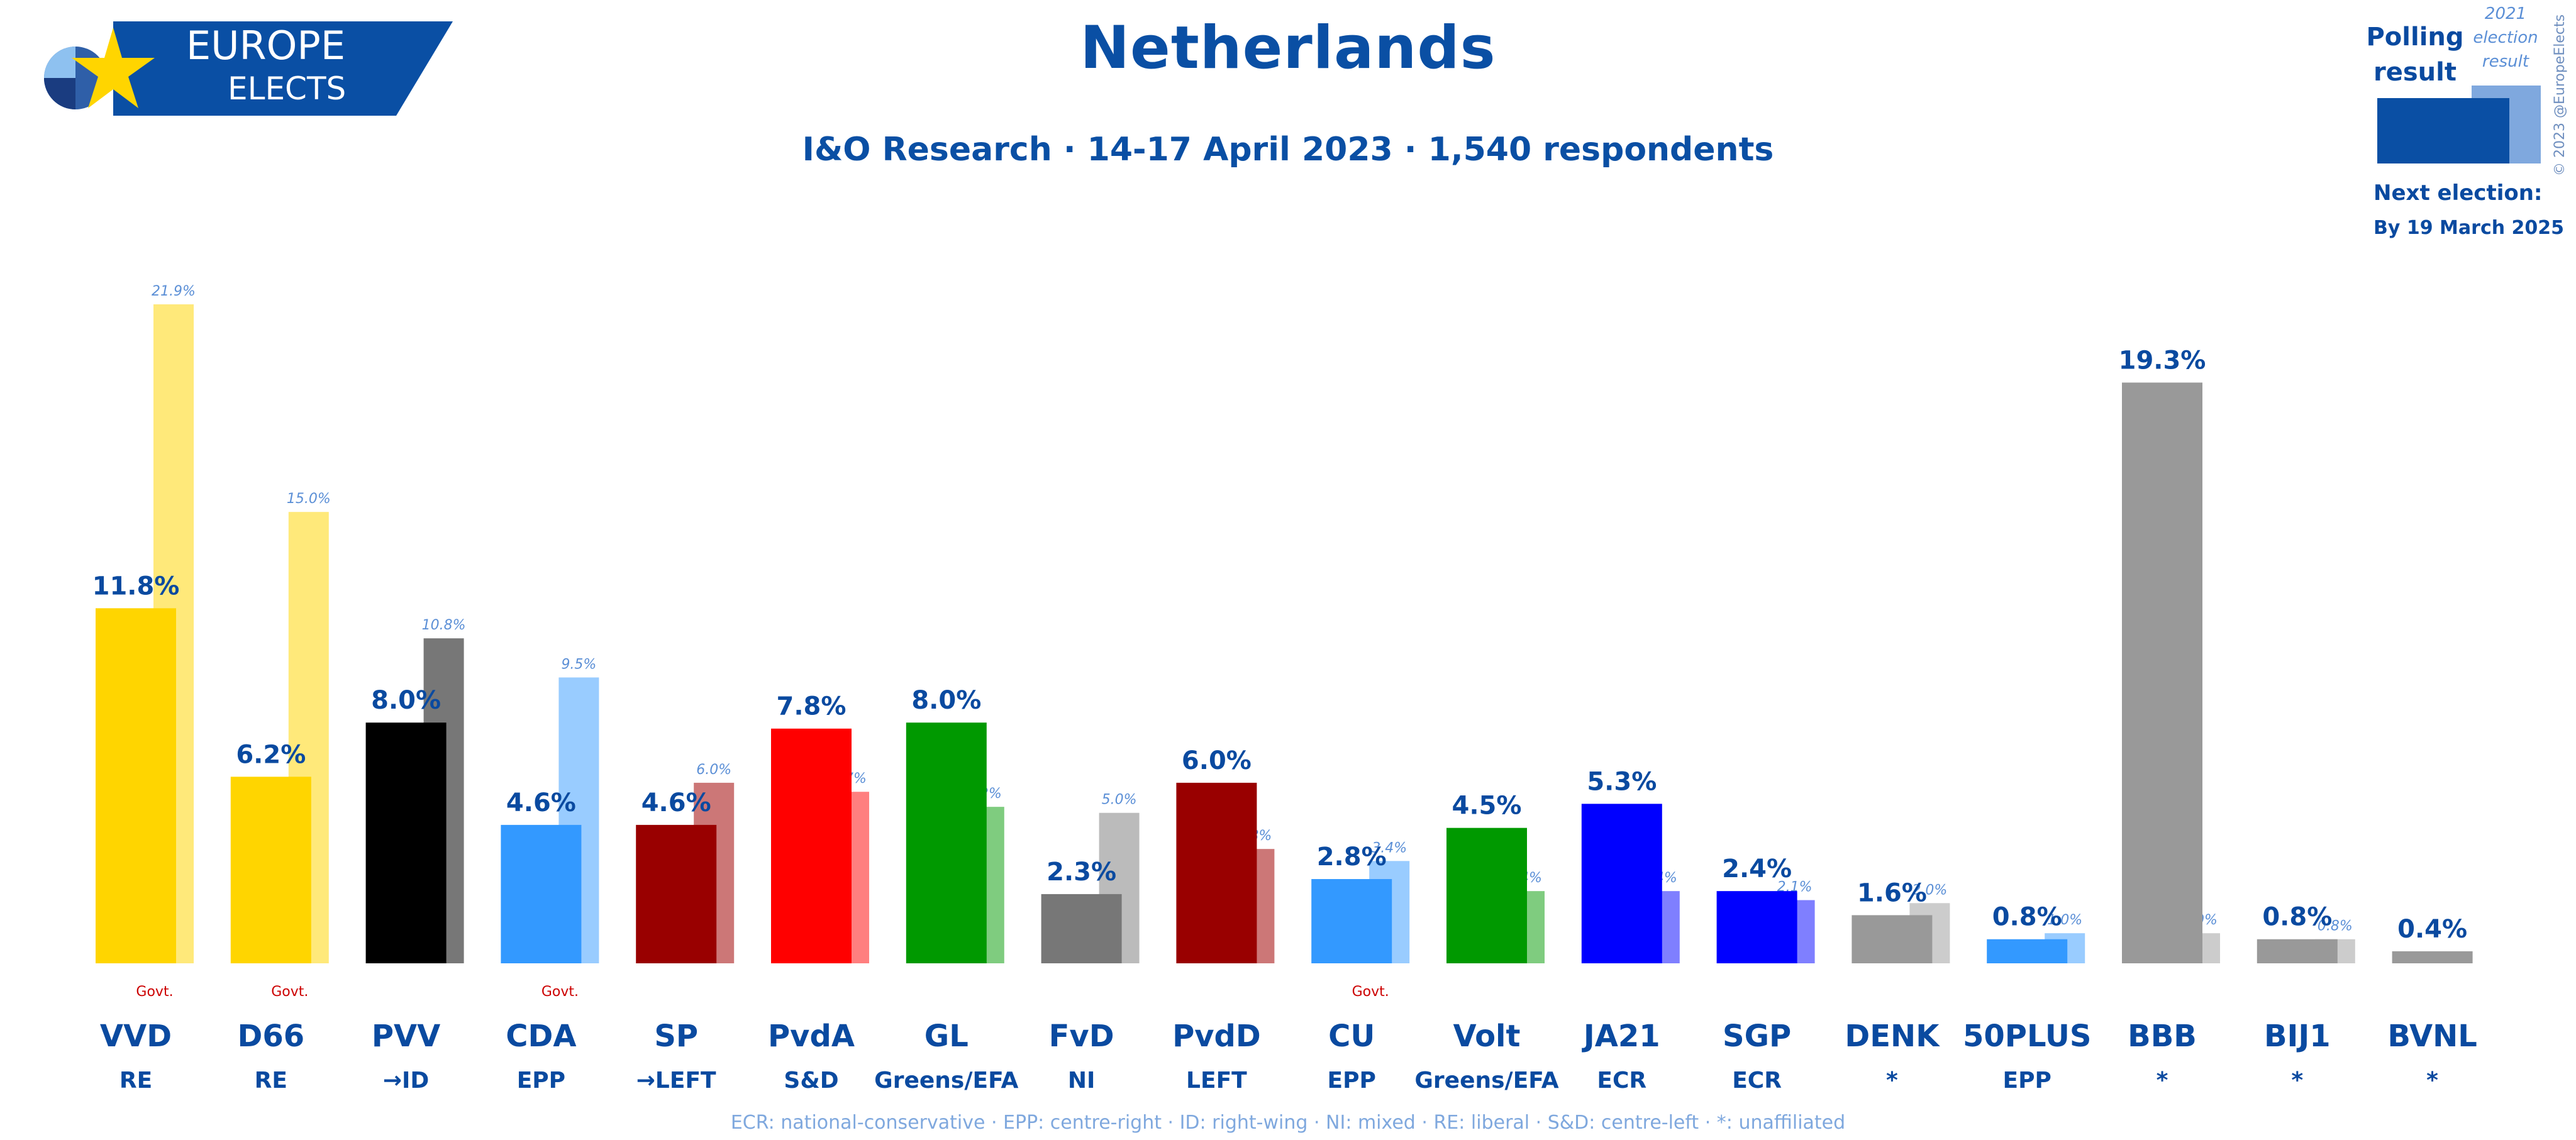 This screenshot has width=2576, height=1140. What do you see at coordinates (1351, 1036) in the screenshot?
I see `party-name: CU` at bounding box center [1351, 1036].